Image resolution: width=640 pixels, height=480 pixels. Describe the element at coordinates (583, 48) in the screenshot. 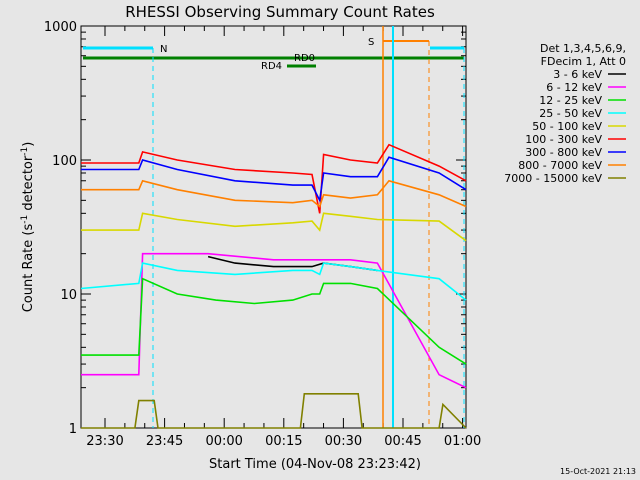

I see `legend-header-1: Det 1,3,4,5,6,9,` at that location.